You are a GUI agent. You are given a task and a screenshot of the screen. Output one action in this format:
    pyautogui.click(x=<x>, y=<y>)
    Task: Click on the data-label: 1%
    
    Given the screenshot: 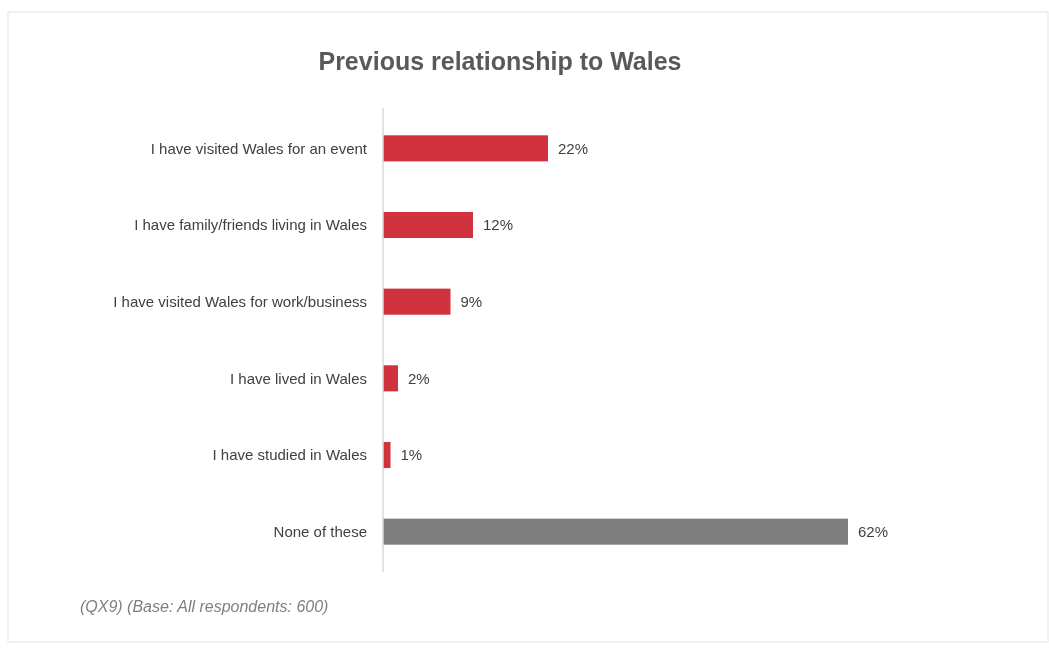 What is the action you would take?
    pyautogui.click(x=411, y=455)
    